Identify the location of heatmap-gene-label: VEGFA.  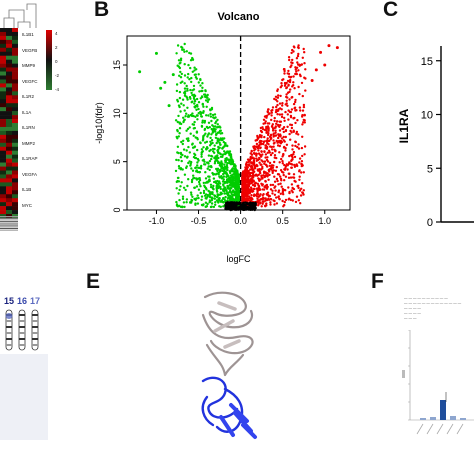
(30, 174).